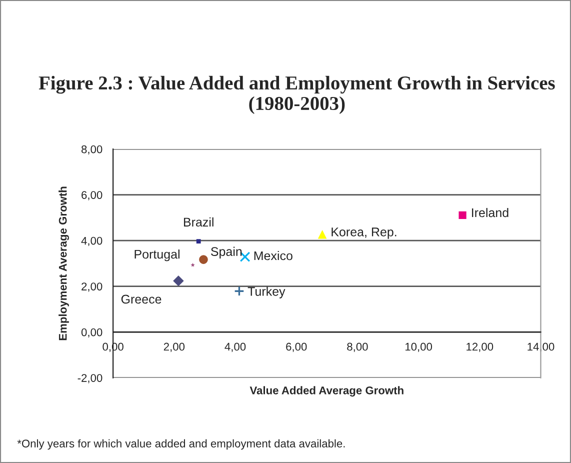 This screenshot has height=463, width=571. Describe the element at coordinates (235, 347) in the screenshot. I see `x-tick-label: 4,00` at that location.